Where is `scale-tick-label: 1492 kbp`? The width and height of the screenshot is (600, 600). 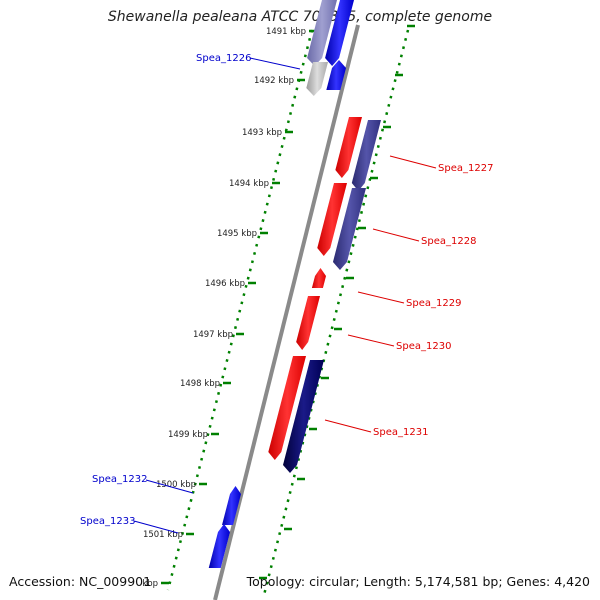
scale-tick-label: 1492 kbp is located at coordinates (274, 81).